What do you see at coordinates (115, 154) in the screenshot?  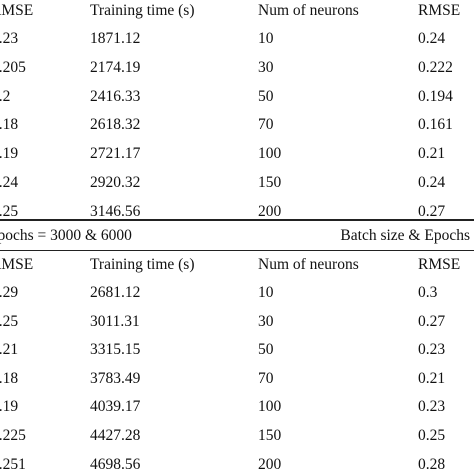 I see `cell: 2721.17` at bounding box center [115, 154].